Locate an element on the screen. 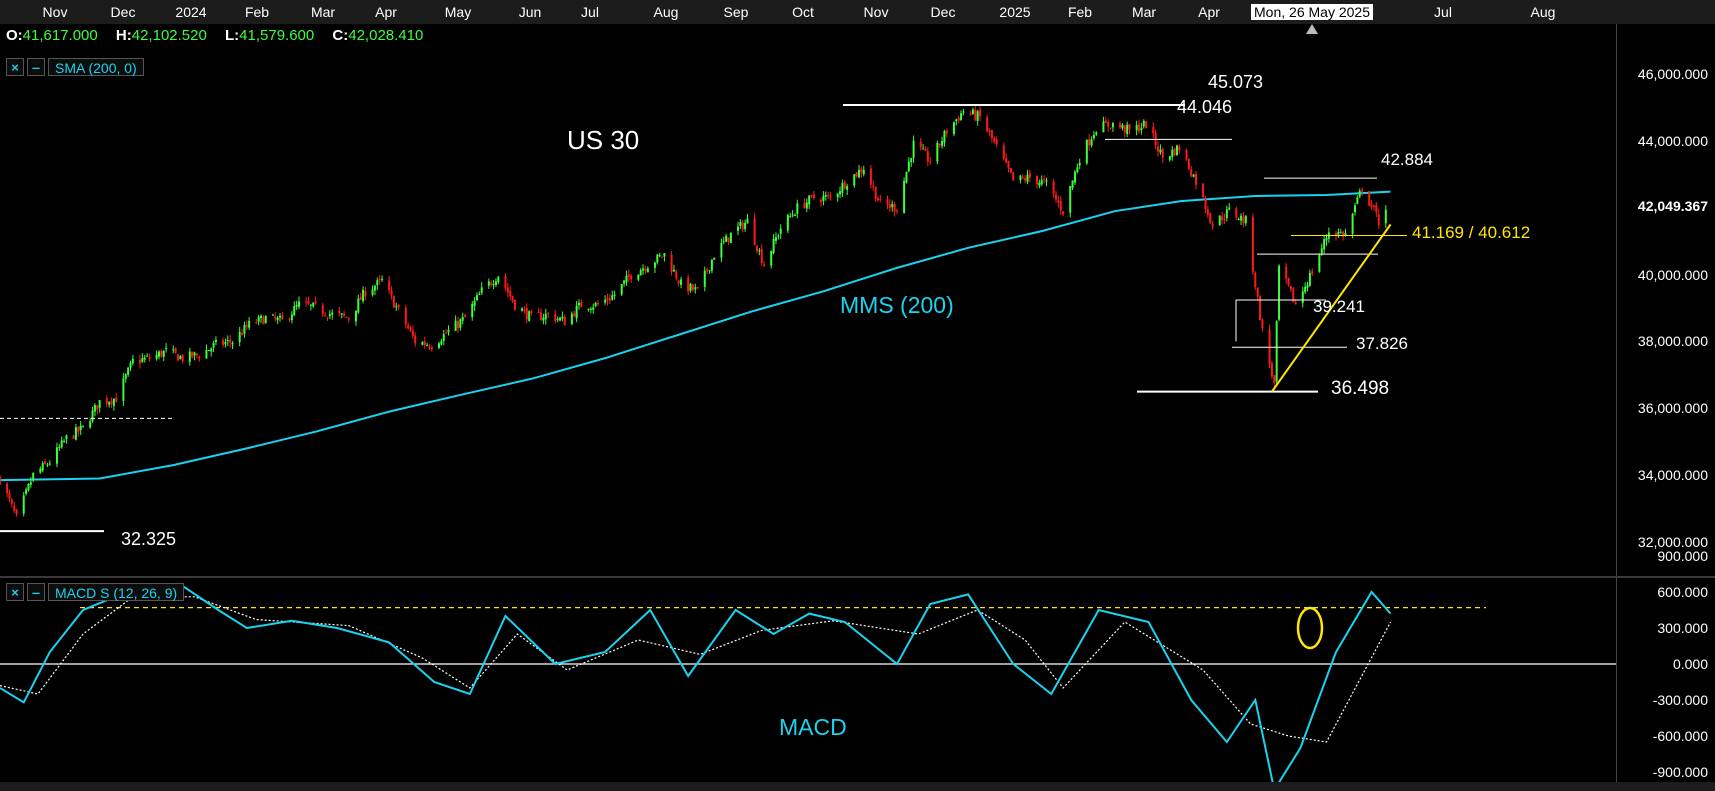  current-price-label: 42,049.367 is located at coordinates (1672, 206).